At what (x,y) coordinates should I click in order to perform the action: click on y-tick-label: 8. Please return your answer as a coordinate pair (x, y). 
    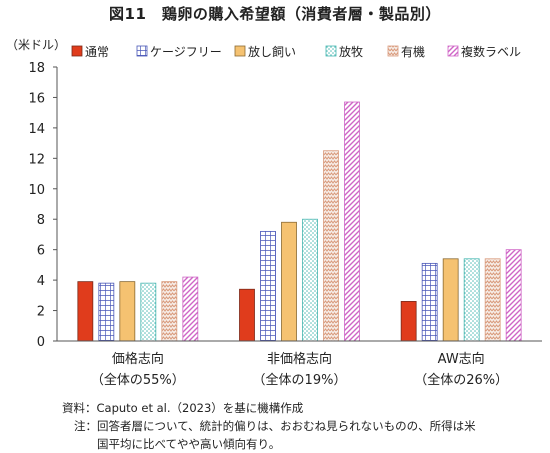
    Looking at the image, I should click on (41, 220).